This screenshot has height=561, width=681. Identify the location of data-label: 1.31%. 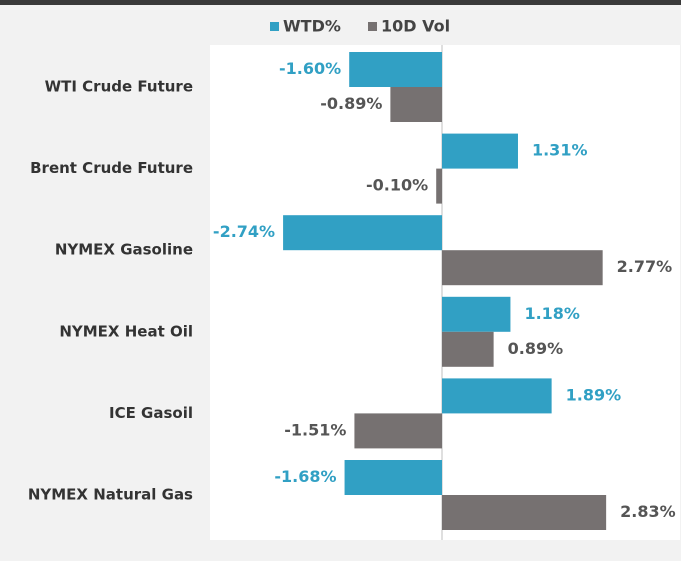
(560, 150).